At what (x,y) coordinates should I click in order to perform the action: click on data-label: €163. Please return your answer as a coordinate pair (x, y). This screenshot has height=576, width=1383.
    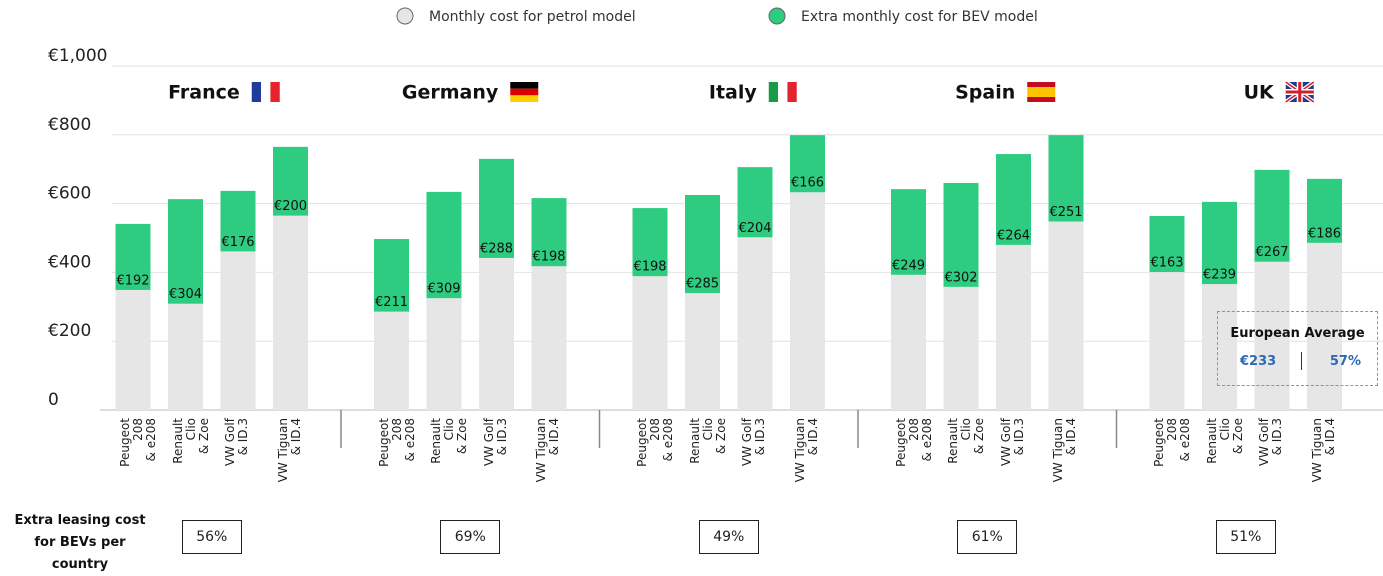
    Looking at the image, I should click on (1166, 263).